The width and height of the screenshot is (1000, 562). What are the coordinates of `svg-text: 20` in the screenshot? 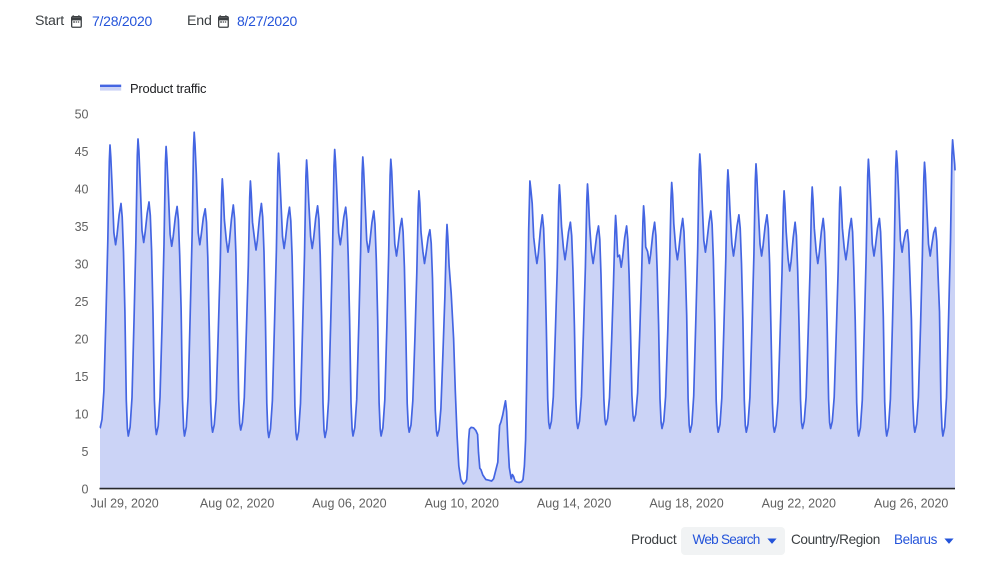 It's located at (82, 339).